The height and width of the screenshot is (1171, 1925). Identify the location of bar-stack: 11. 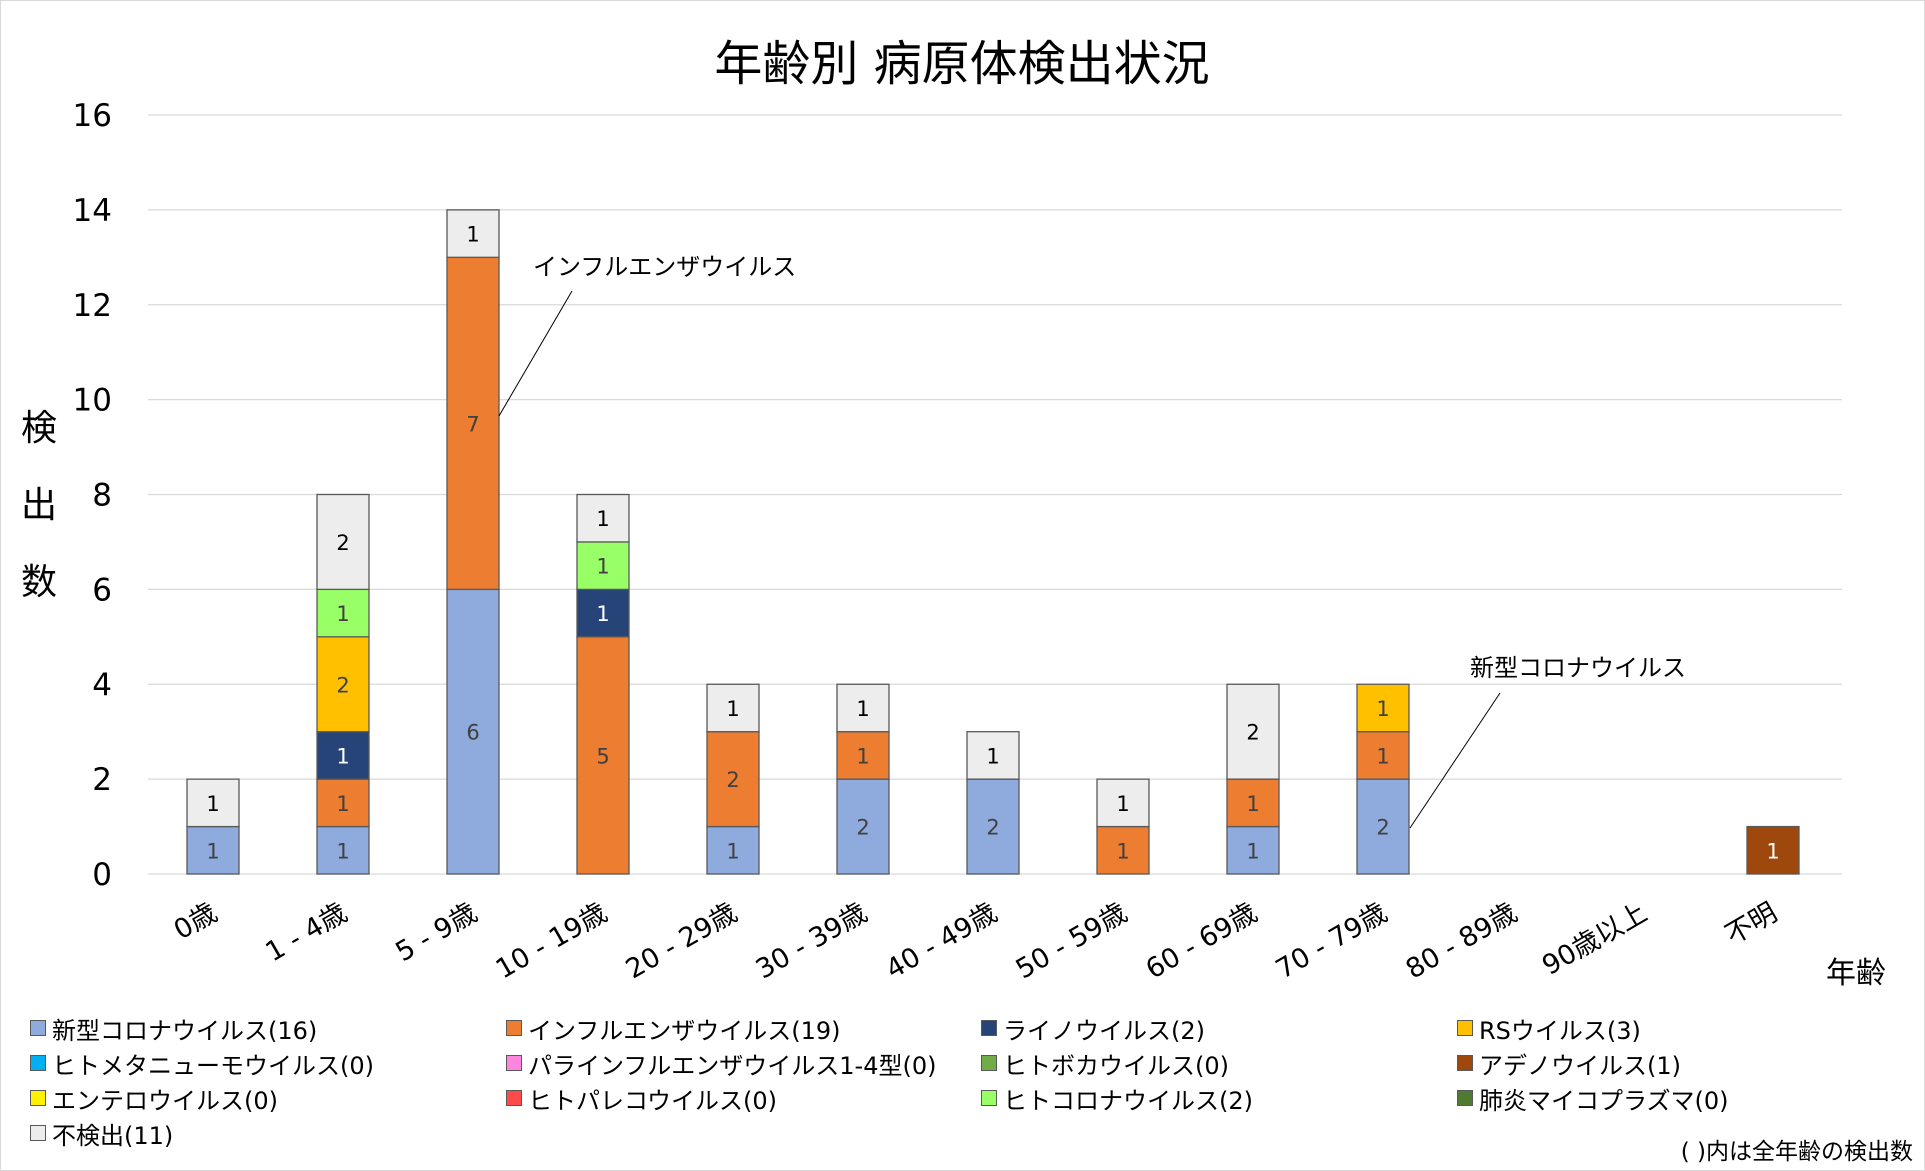
(1123, 826).